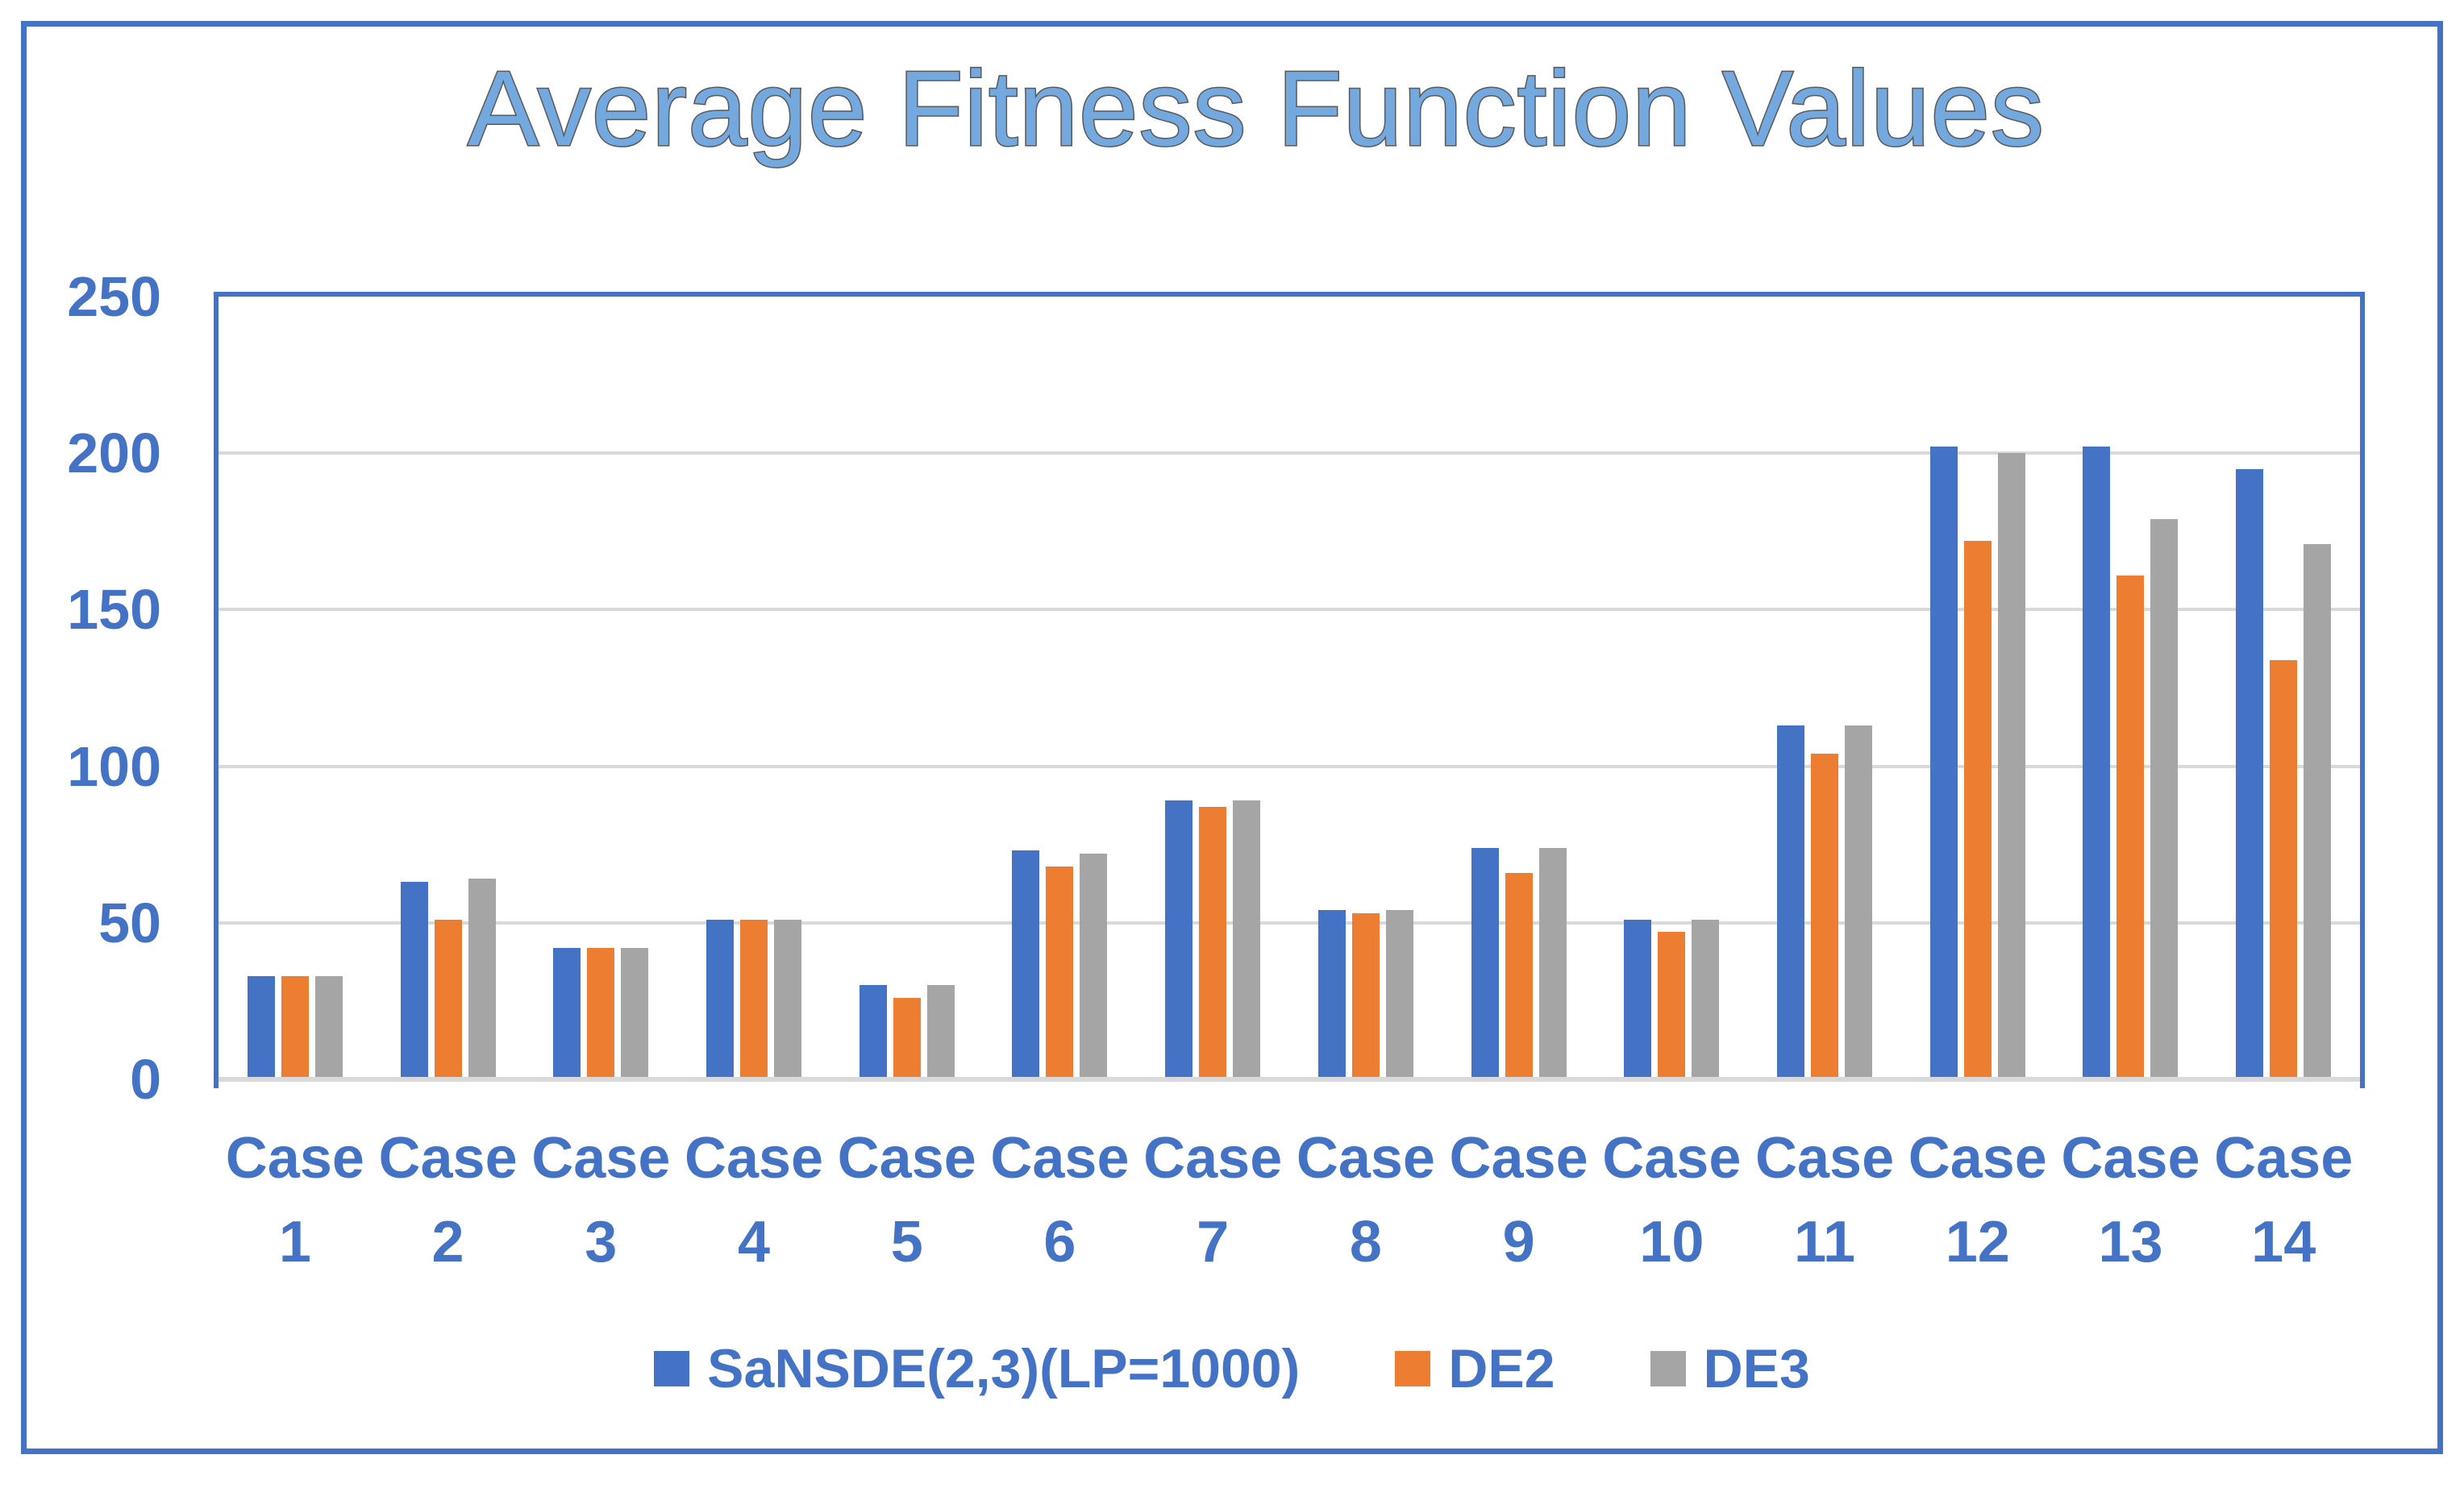 This screenshot has height=1488, width=2464. I want to click on bar-case-11-de2, so click(1824, 916).